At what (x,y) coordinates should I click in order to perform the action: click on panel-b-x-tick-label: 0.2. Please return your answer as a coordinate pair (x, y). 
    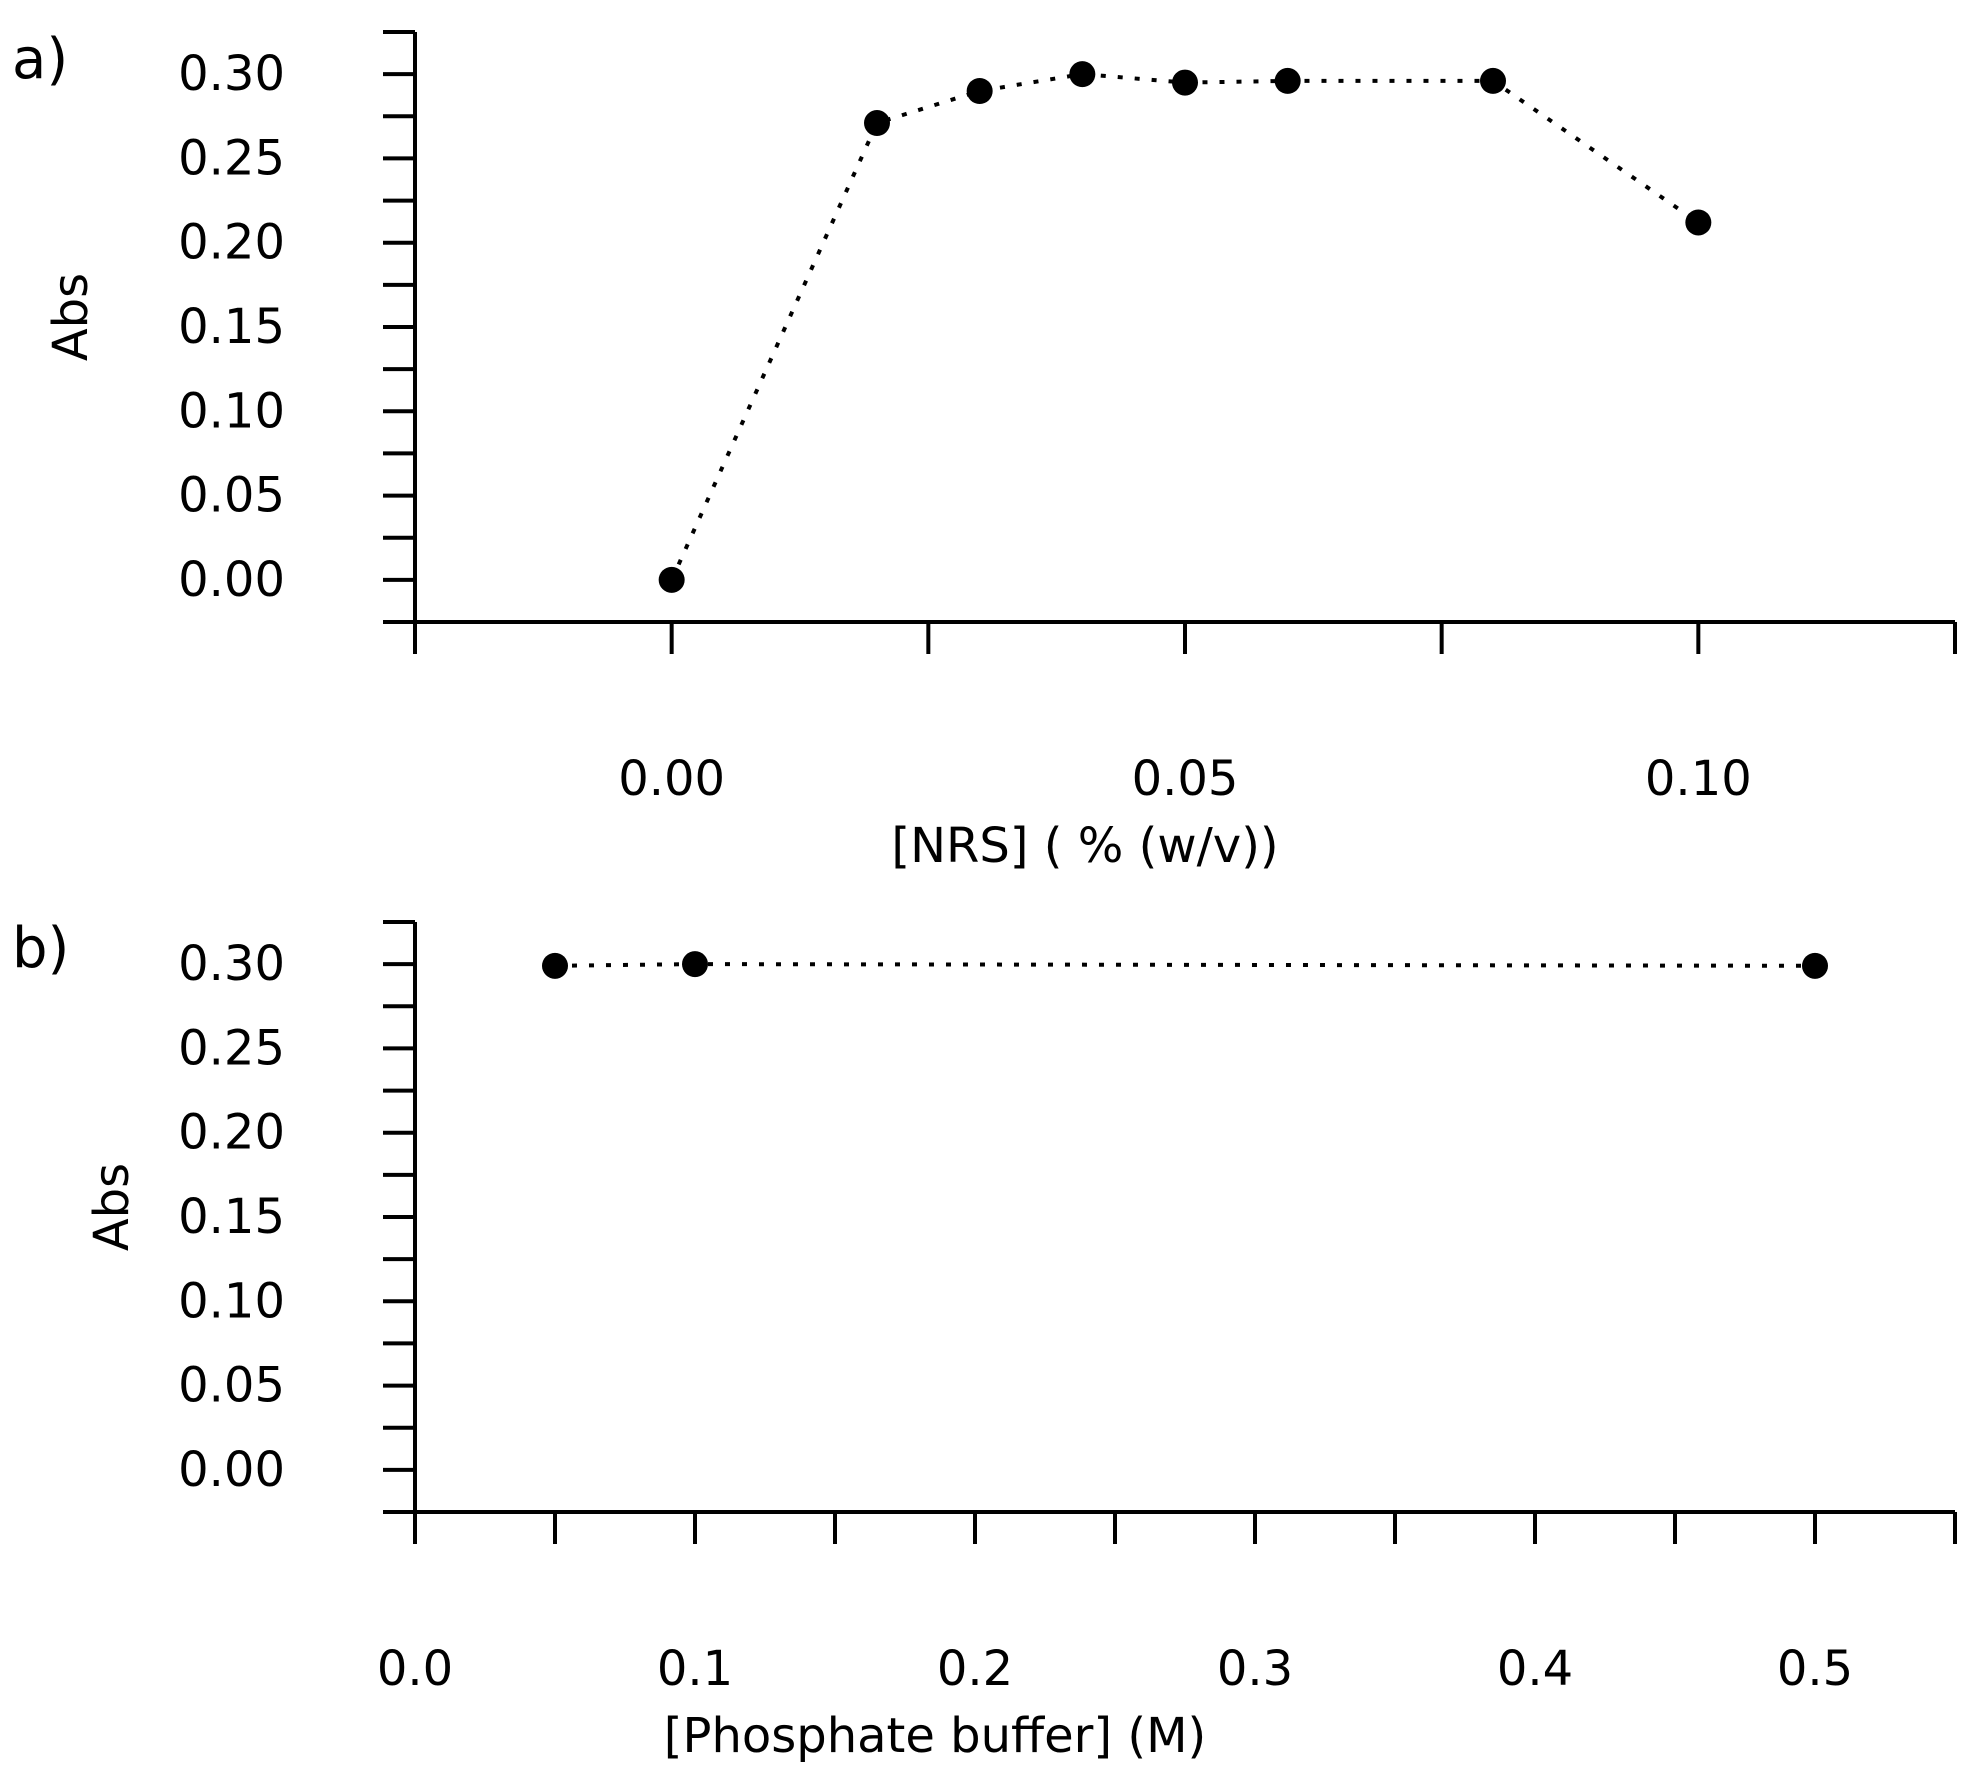
    Looking at the image, I should click on (975, 1669).